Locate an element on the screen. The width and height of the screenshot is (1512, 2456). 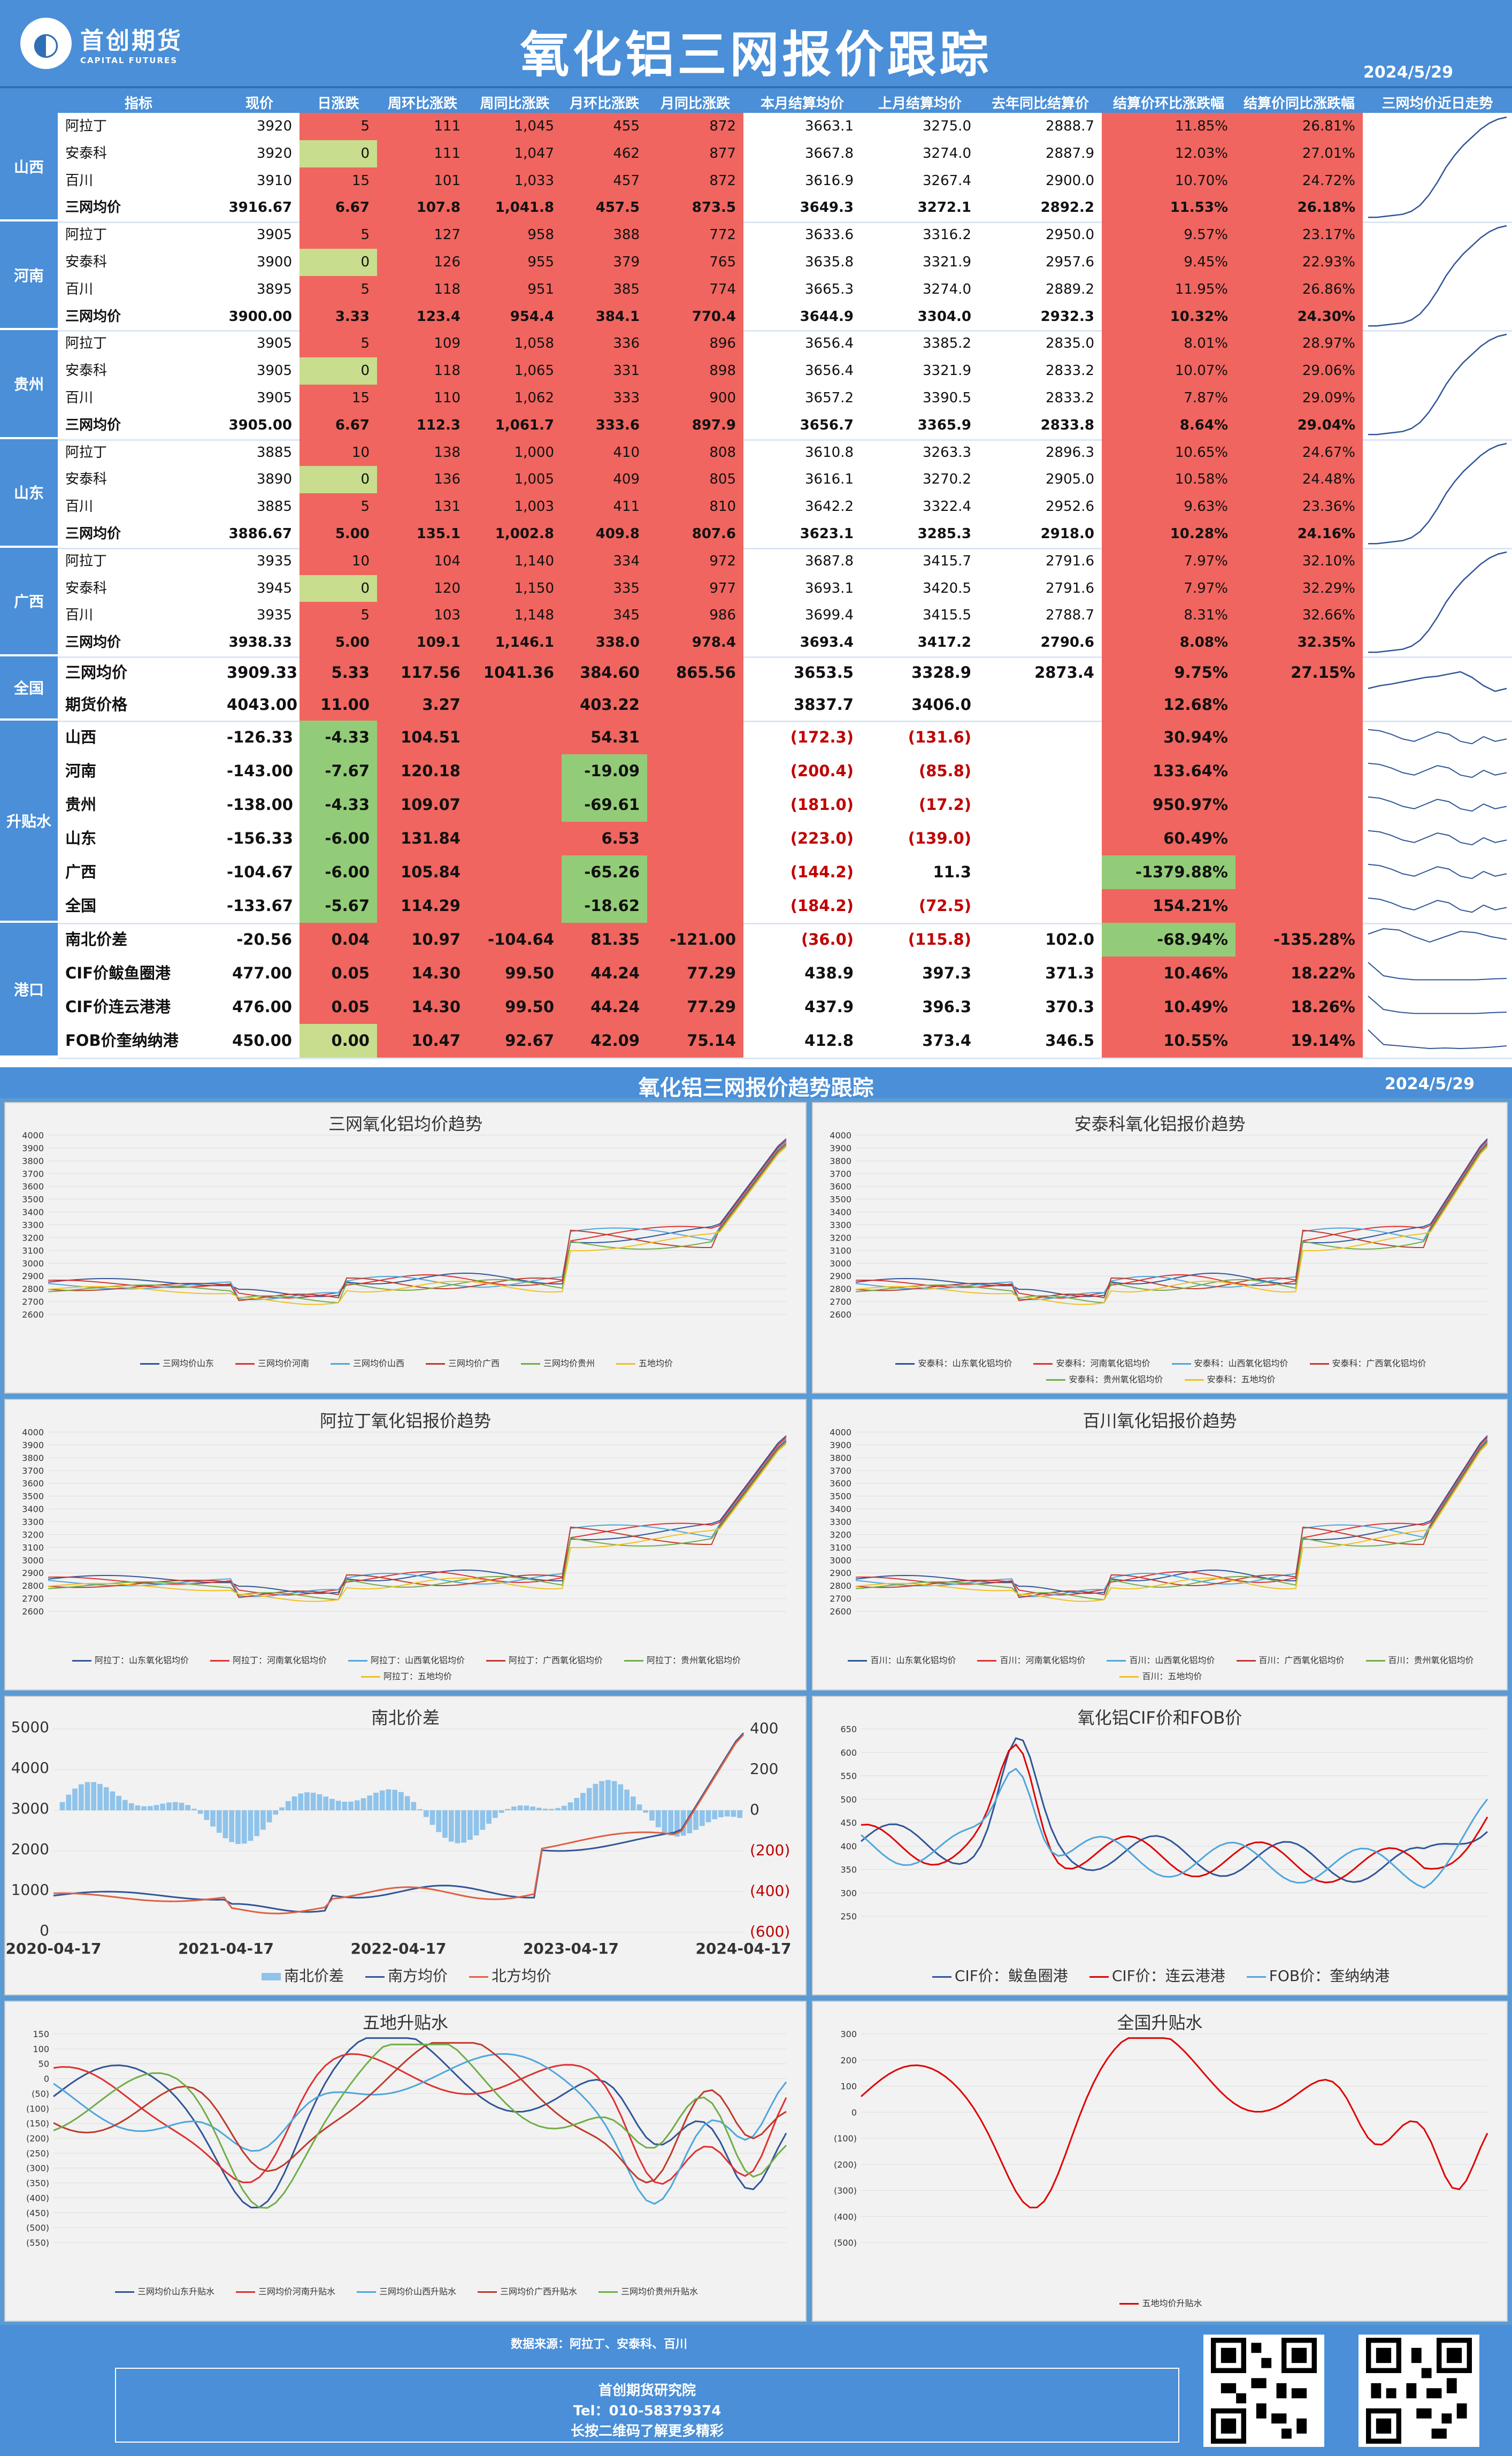
y-tick-label: (200) is located at coordinates (845, 2165).